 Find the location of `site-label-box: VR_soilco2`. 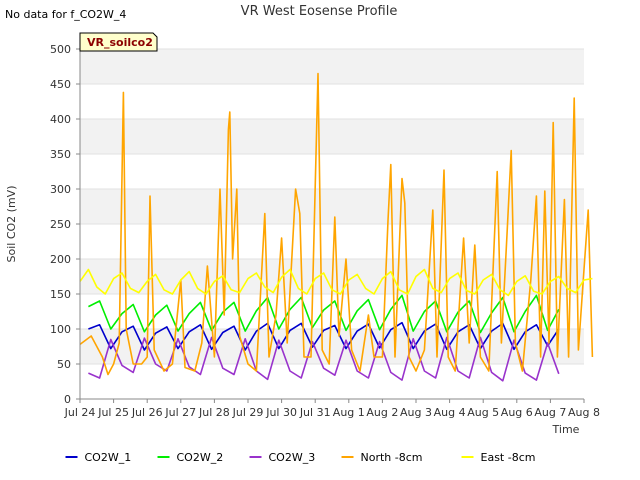

site-label-box: VR_soilco2 is located at coordinates (118, 42).